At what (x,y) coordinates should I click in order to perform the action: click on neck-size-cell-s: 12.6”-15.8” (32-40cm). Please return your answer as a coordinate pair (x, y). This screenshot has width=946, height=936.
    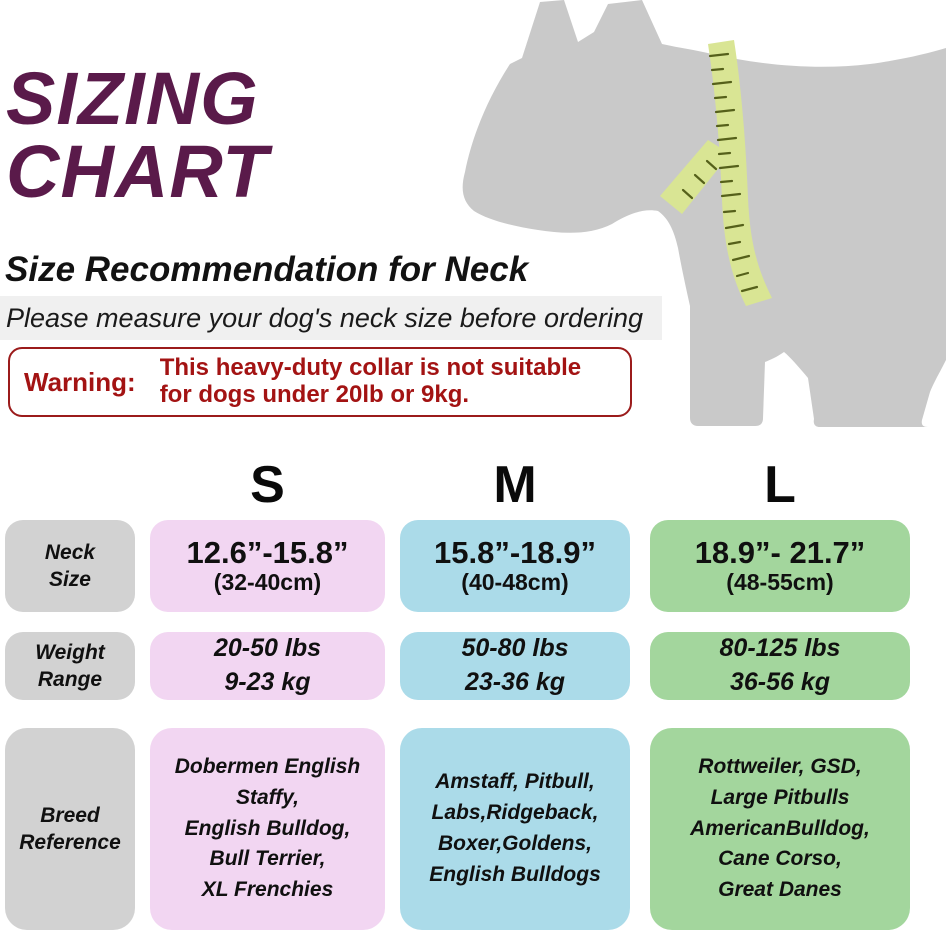
    Looking at the image, I should click on (267, 566).